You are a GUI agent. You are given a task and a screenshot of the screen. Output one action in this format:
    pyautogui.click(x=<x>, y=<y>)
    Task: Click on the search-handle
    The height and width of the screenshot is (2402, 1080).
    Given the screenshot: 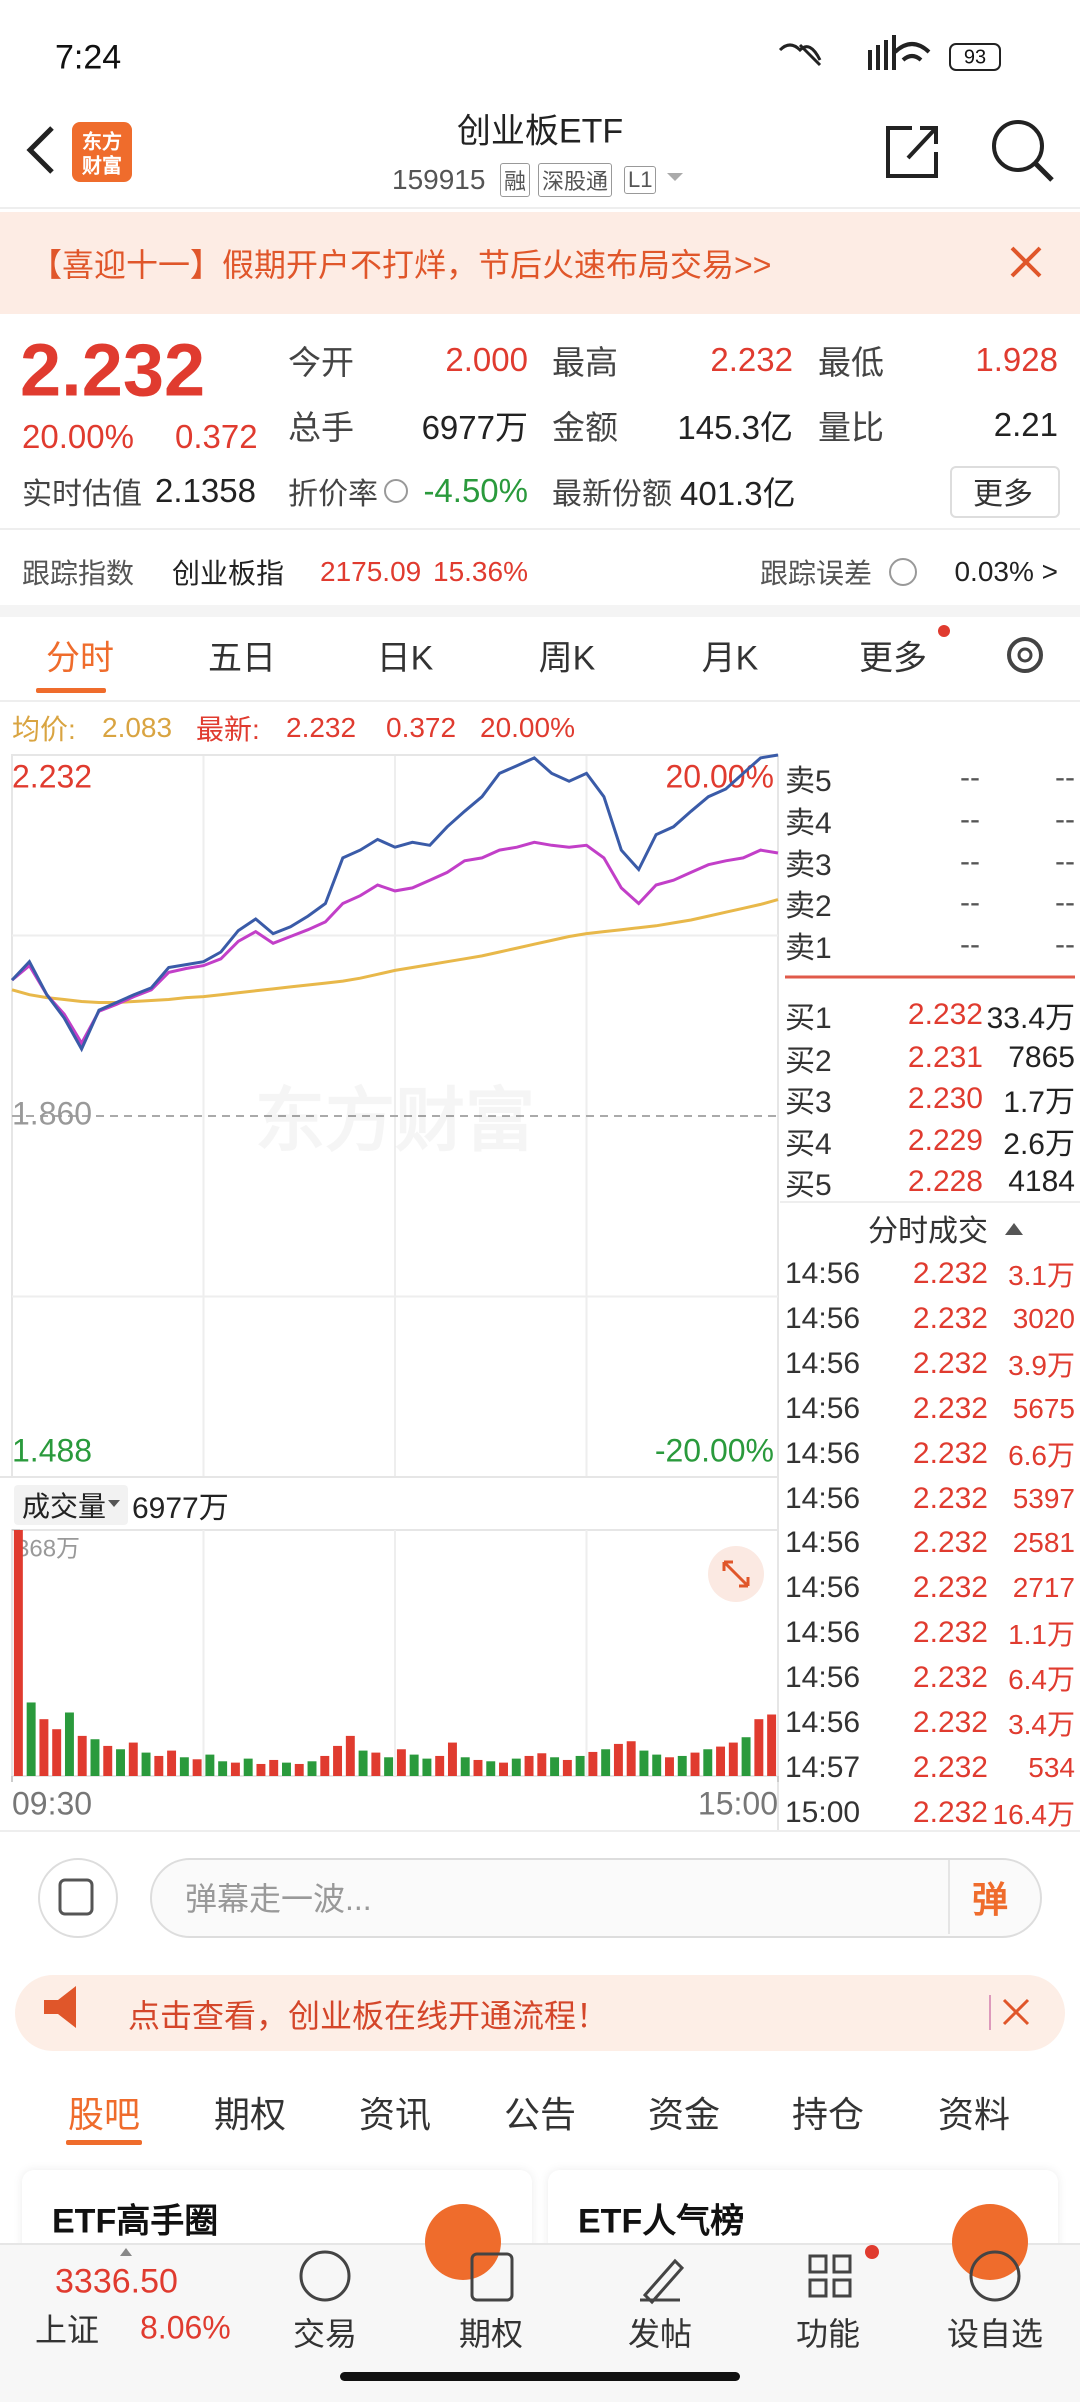 What is the action you would take?
    pyautogui.click(x=1044, y=172)
    